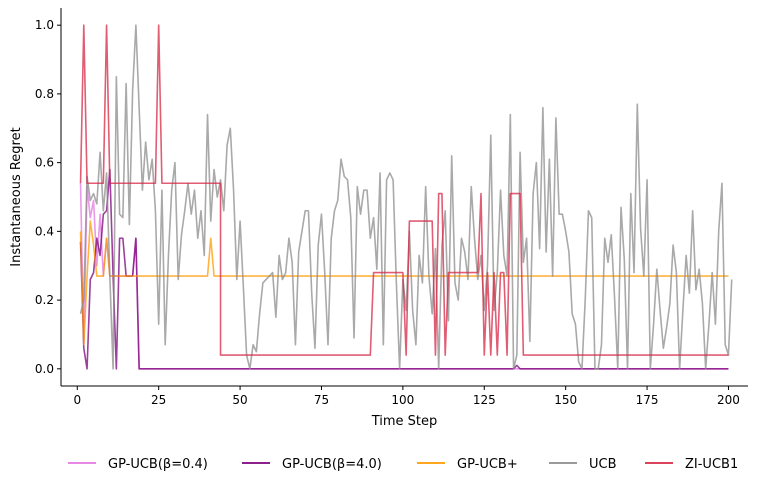 This screenshot has width=758, height=488. Describe the element at coordinates (158, 400) in the screenshot. I see `x-tick-label: 25` at that location.